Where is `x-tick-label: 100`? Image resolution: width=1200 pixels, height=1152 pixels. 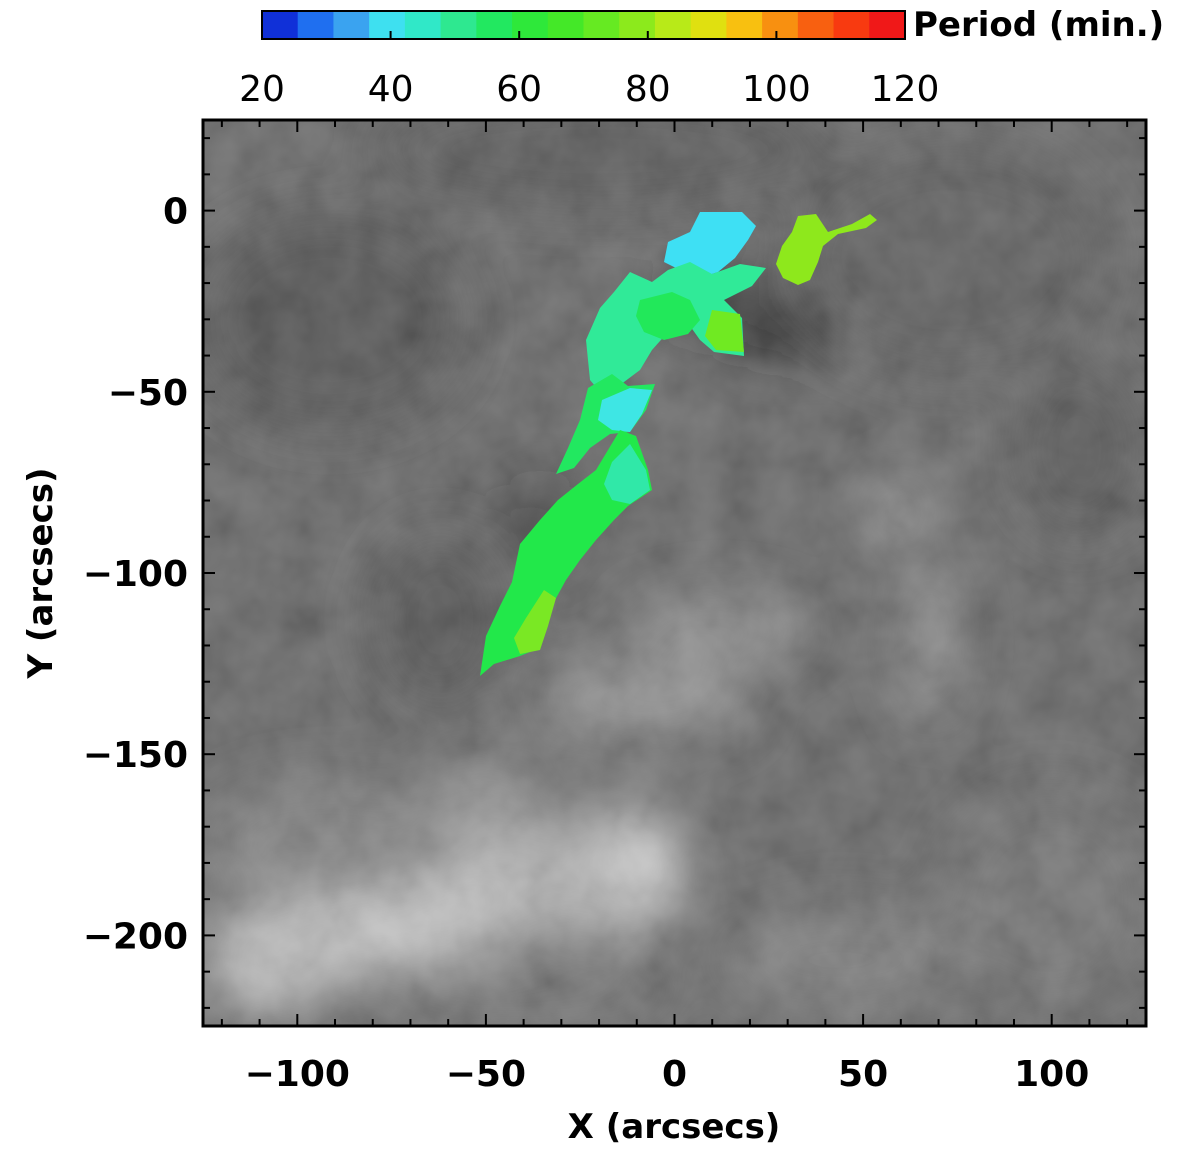 x-tick-label: 100 is located at coordinates (1051, 1074).